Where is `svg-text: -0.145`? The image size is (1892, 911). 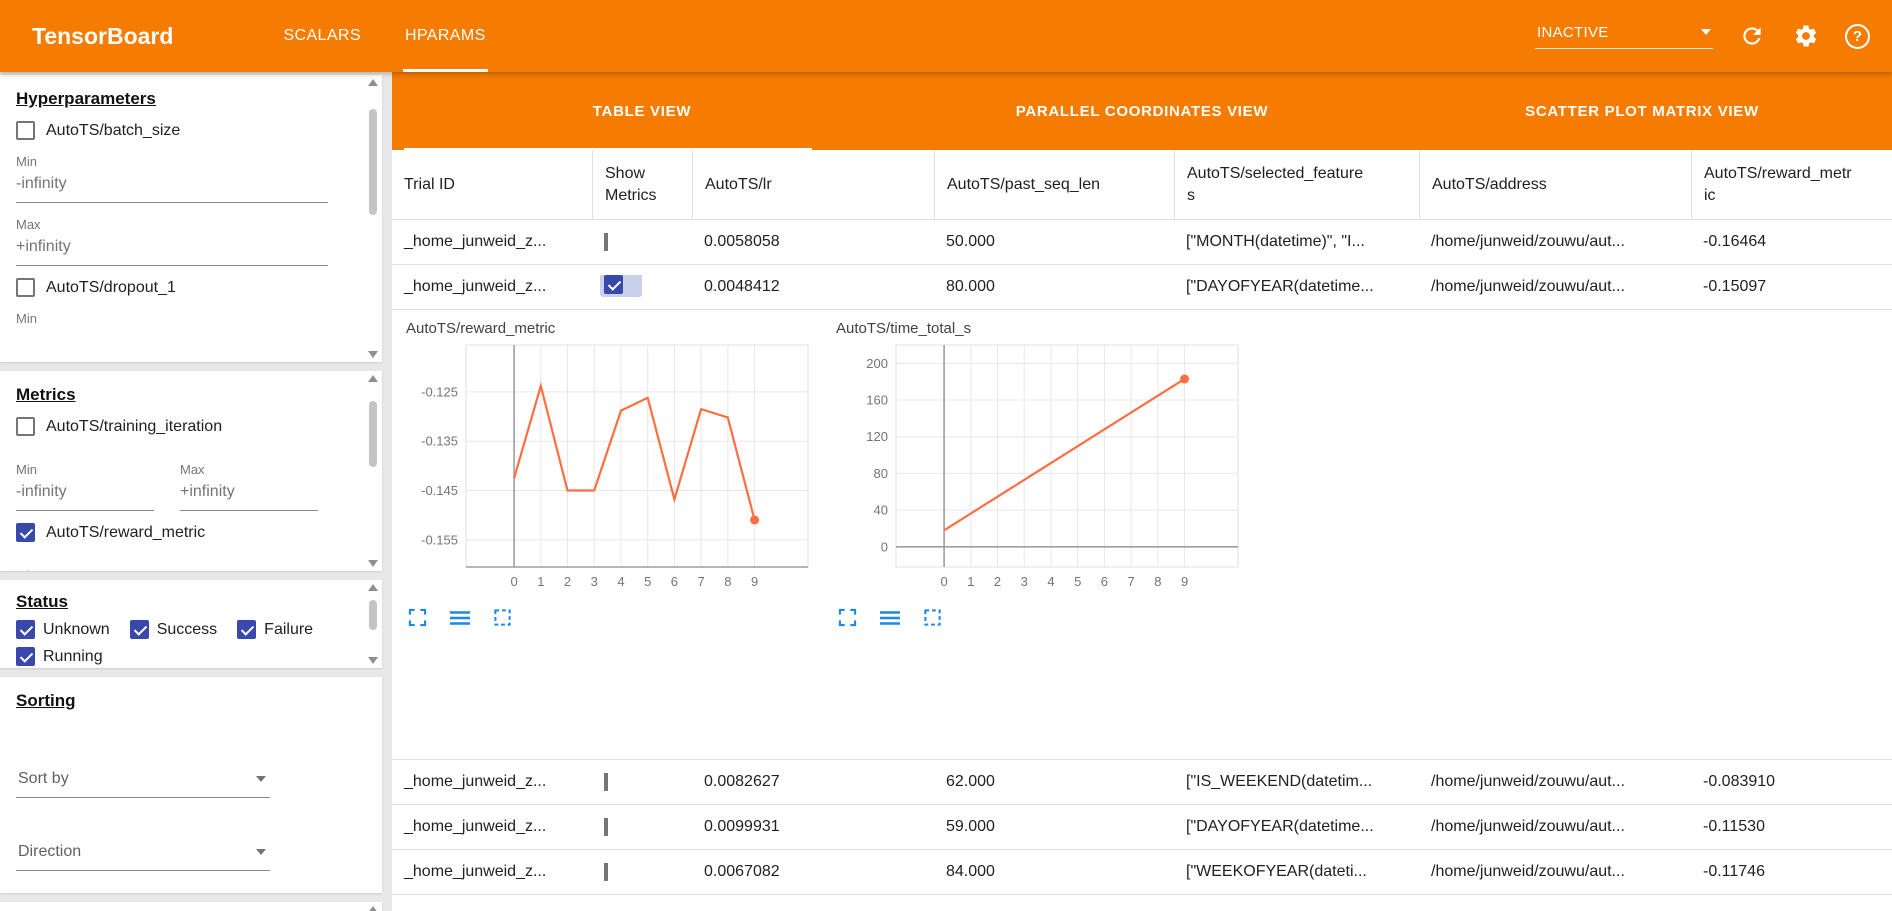 svg-text: -0.145 is located at coordinates (439, 490).